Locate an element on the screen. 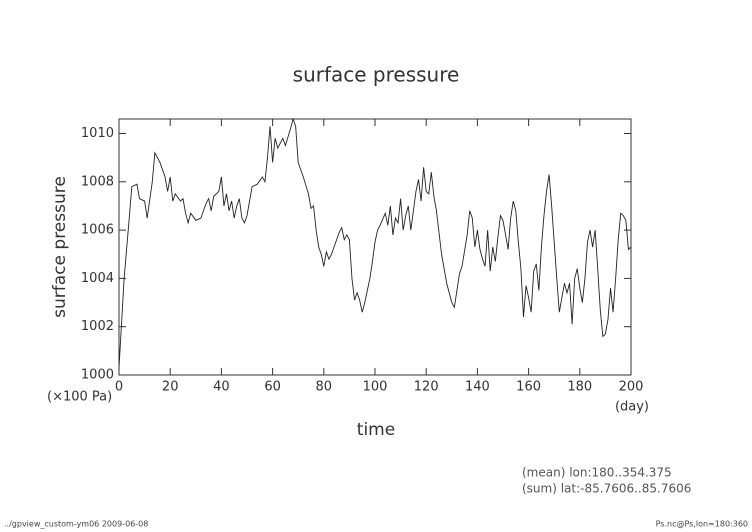 This screenshot has width=752, height=532. x-tick-label: 160 is located at coordinates (528, 387).